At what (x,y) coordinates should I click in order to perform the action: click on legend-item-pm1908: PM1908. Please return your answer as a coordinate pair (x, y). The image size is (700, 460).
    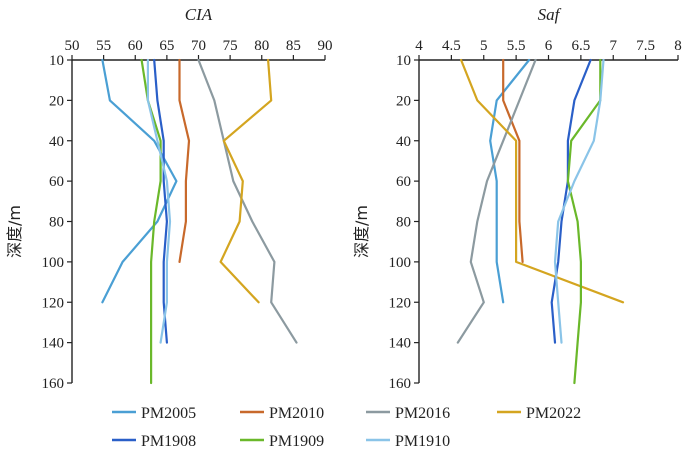
    Looking at the image, I should click on (154, 441).